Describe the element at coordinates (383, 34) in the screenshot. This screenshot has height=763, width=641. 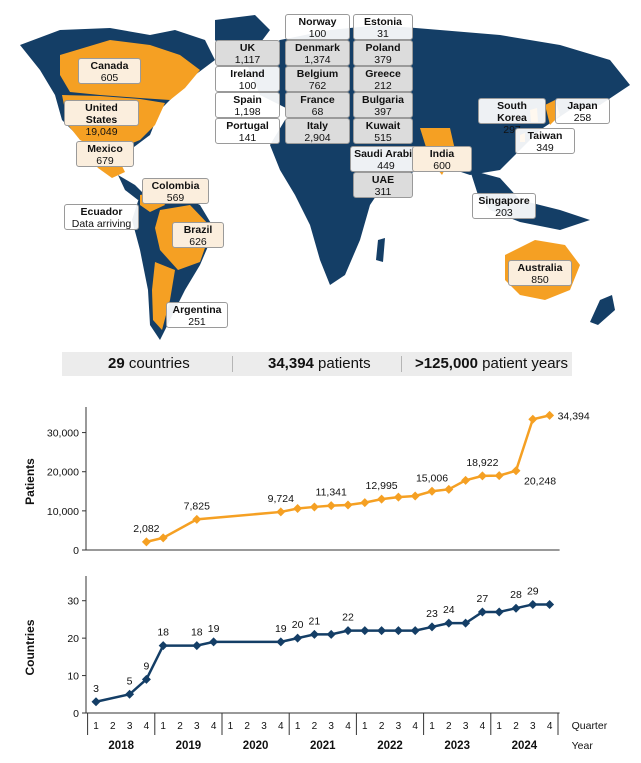
I see `country-value: 31` at that location.